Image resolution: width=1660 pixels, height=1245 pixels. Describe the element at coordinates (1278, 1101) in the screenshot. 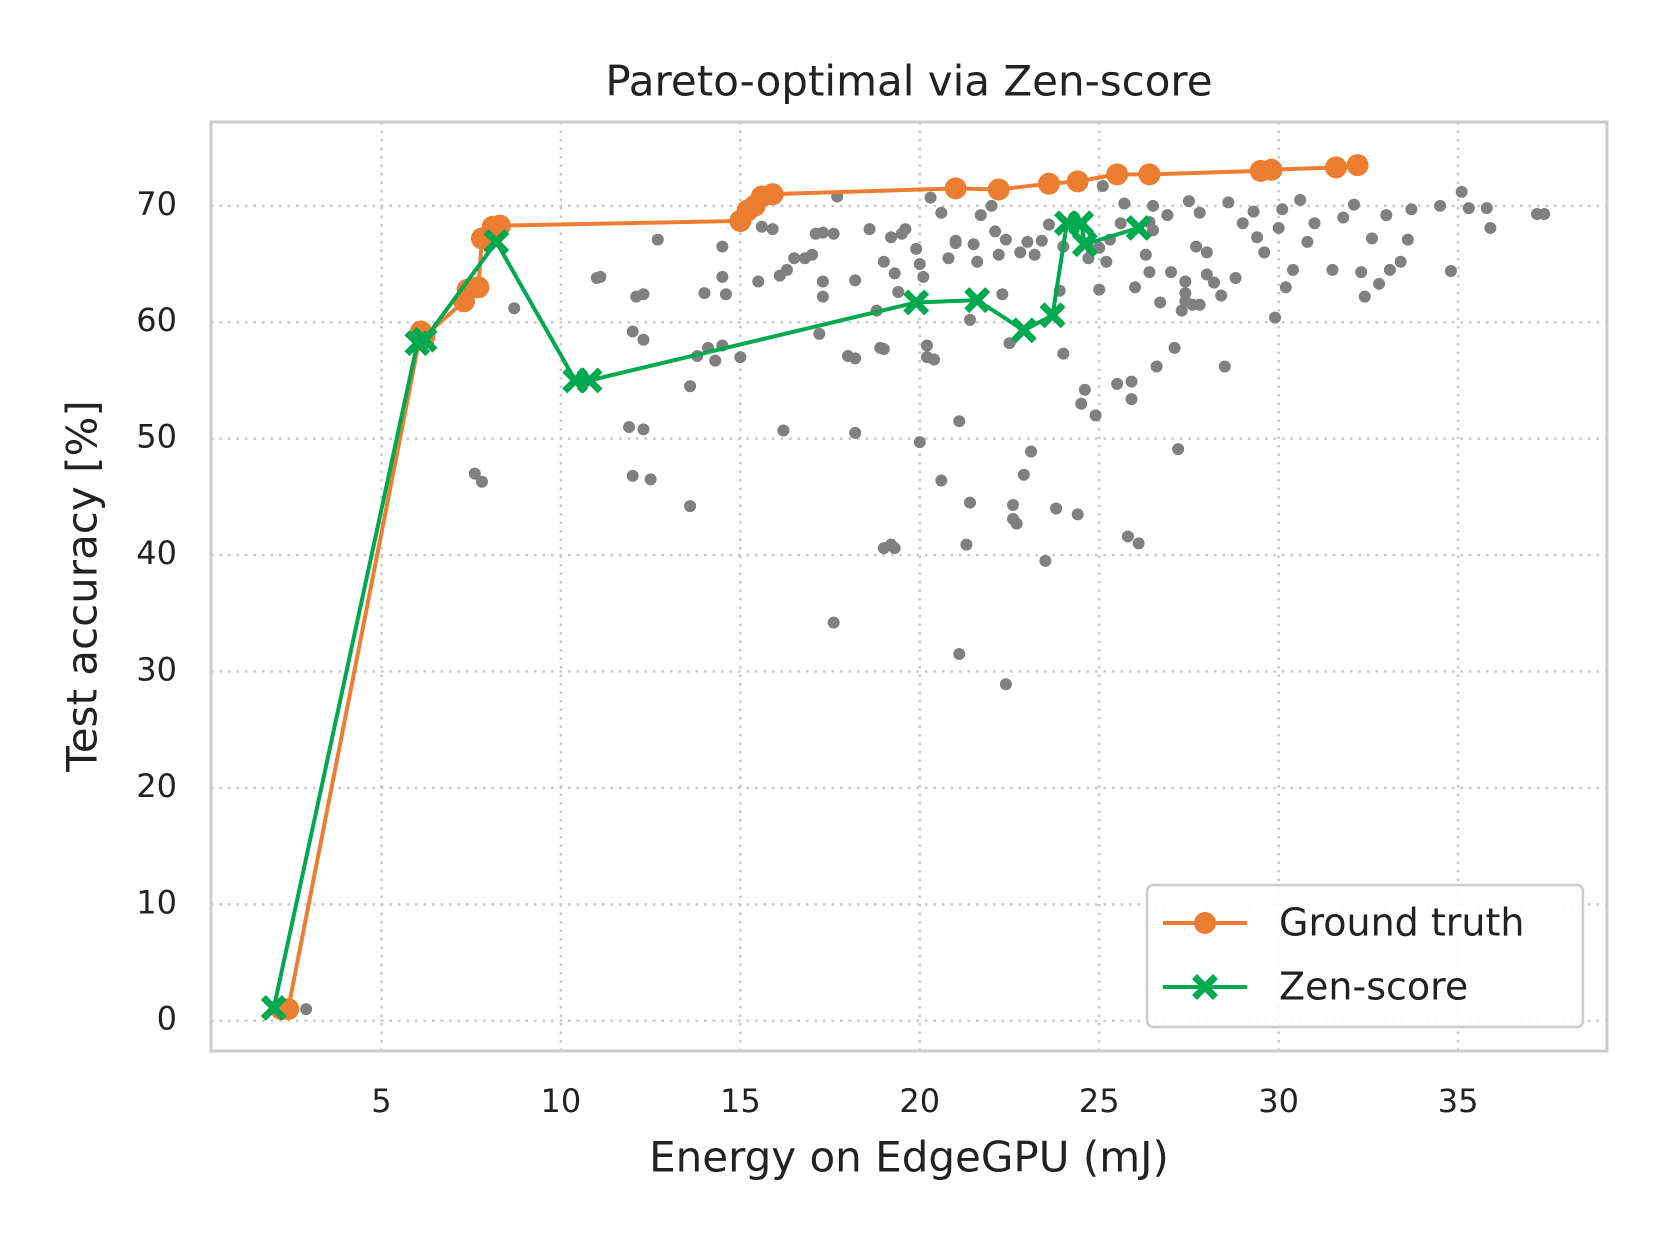

I see `x-tick-label: 30` at that location.